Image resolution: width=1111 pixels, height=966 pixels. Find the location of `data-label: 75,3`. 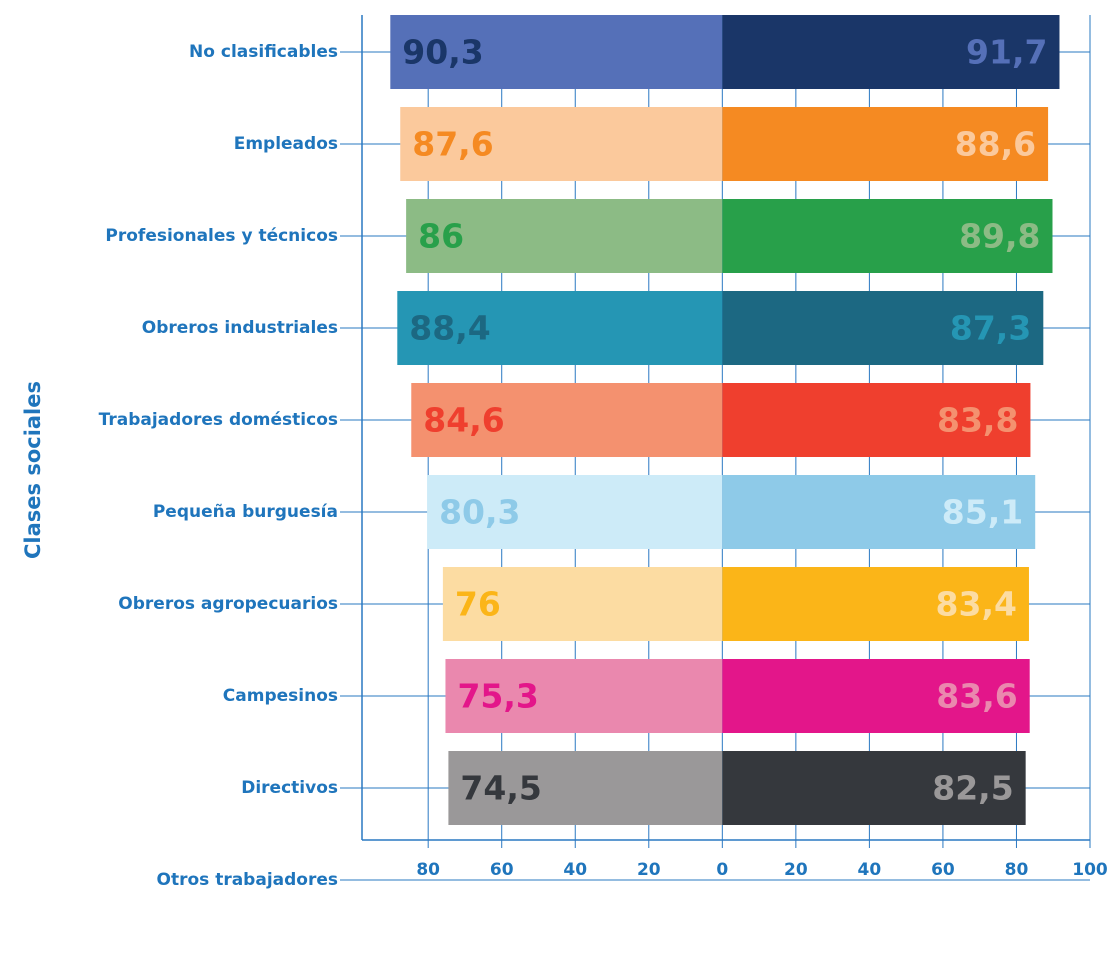

data-label: 75,3 is located at coordinates (497, 696).